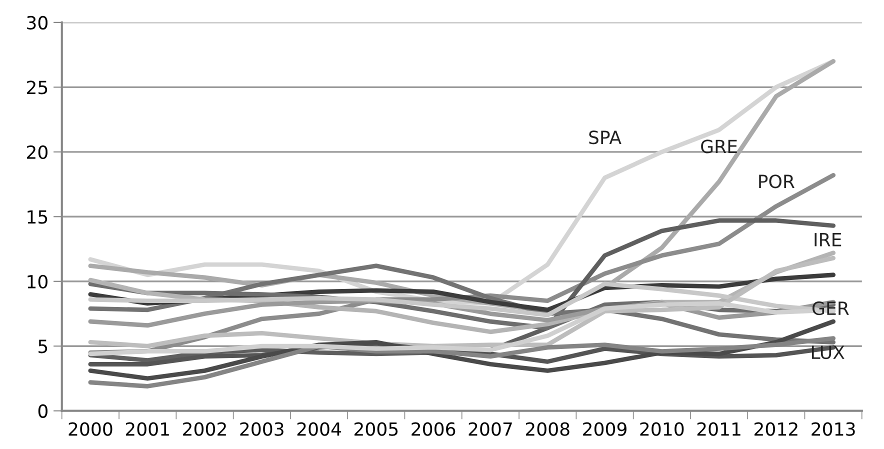 This screenshot has width=884, height=449. What do you see at coordinates (548, 429) in the screenshot?
I see `x-tick-label: 2008` at bounding box center [548, 429].